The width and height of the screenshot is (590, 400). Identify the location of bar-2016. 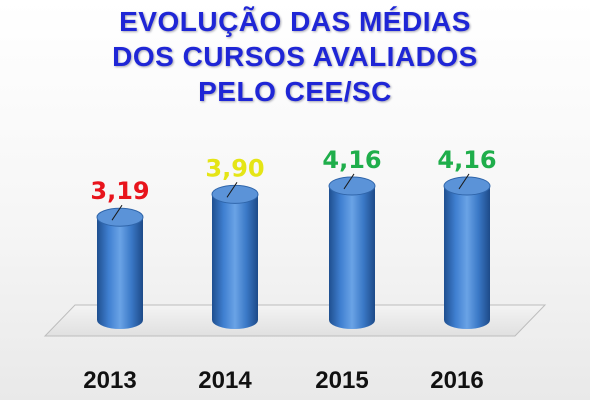
(467, 251).